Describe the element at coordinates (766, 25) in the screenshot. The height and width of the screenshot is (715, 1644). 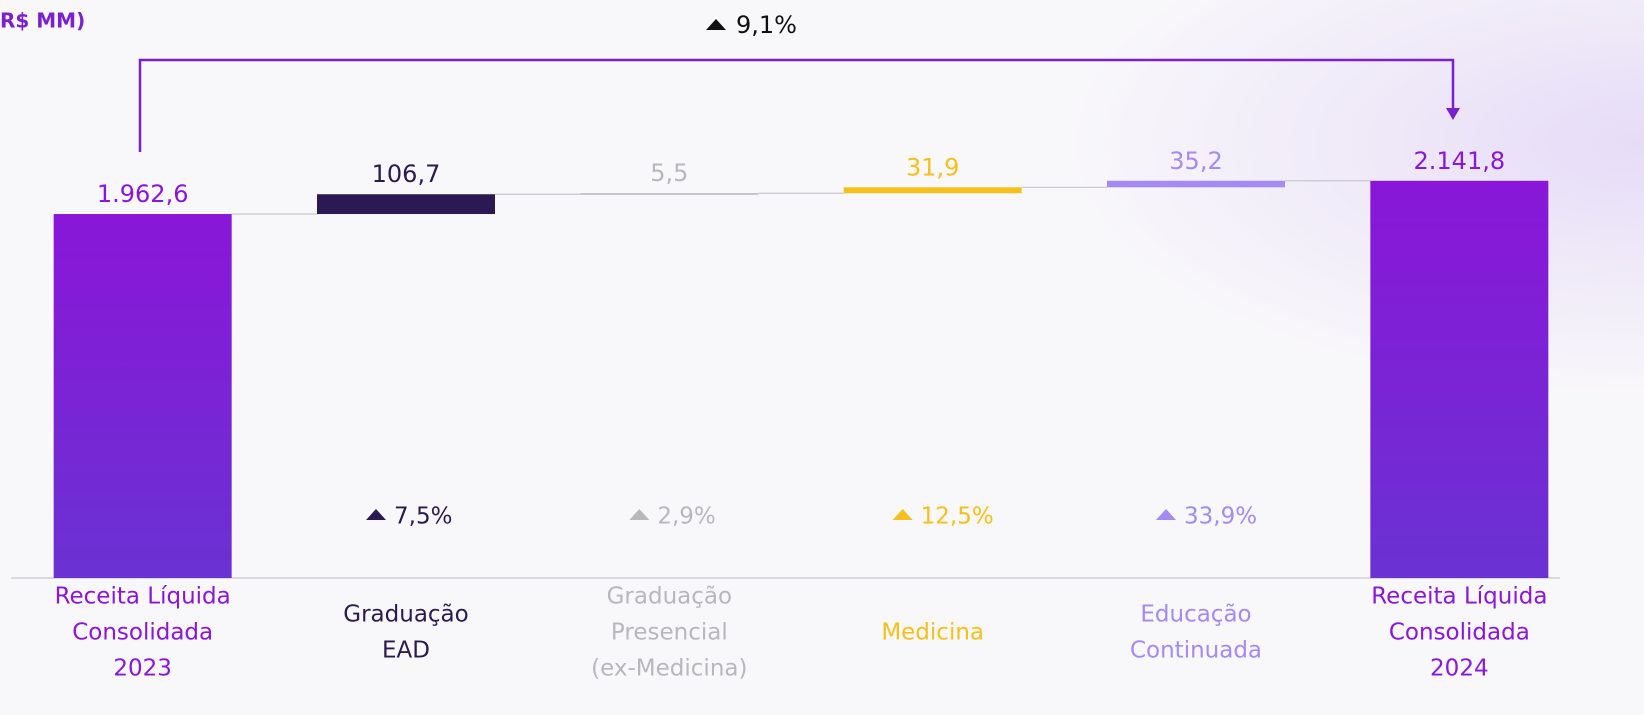
I see `total-growth-label: 9,1%` at that location.